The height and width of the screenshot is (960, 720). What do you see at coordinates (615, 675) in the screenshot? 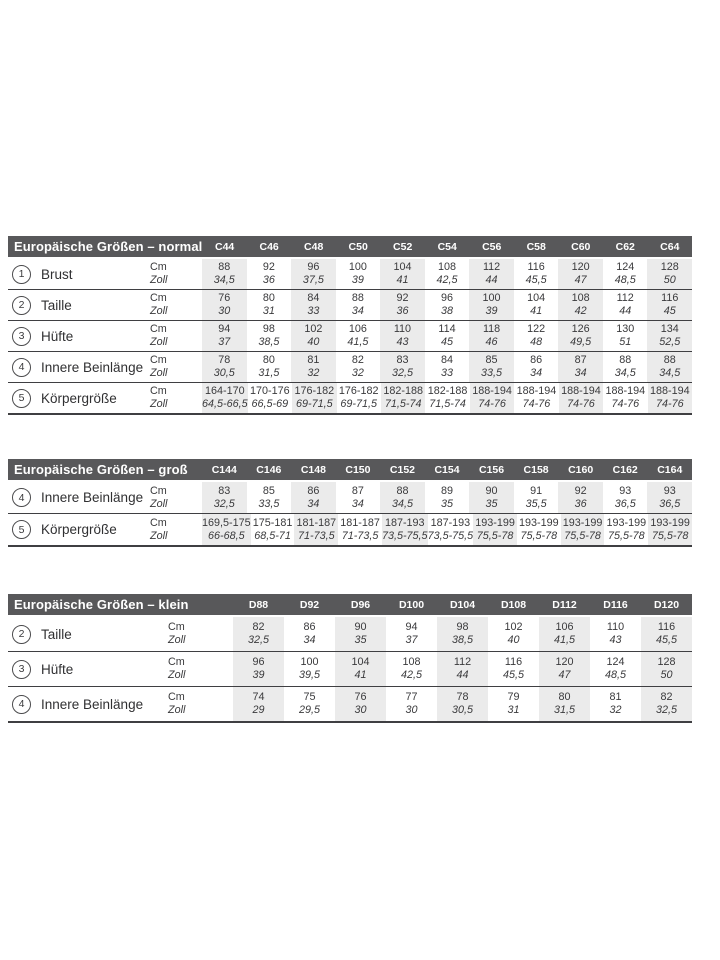
I see `zoll-value: 48,5` at bounding box center [615, 675].